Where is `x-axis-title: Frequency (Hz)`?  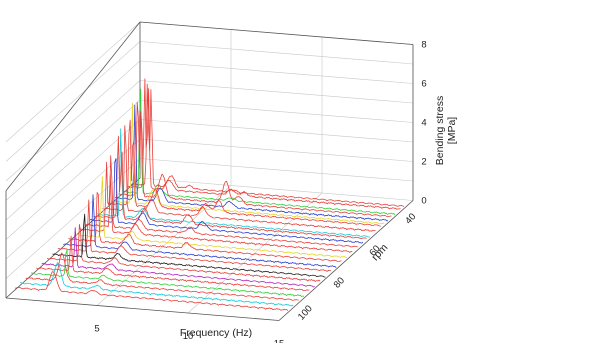
x-axis-title: Frequency (Hz) is located at coordinates (216, 333).